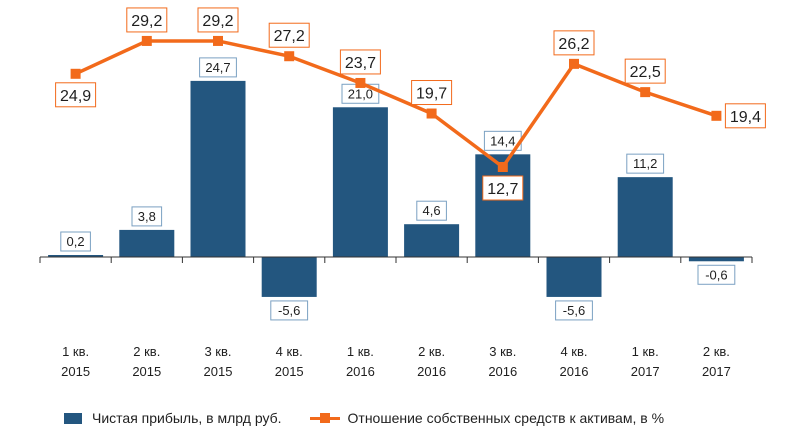 Image resolution: width=805 pixels, height=441 pixels. I want to click on axis-ticks, so click(396, 260).